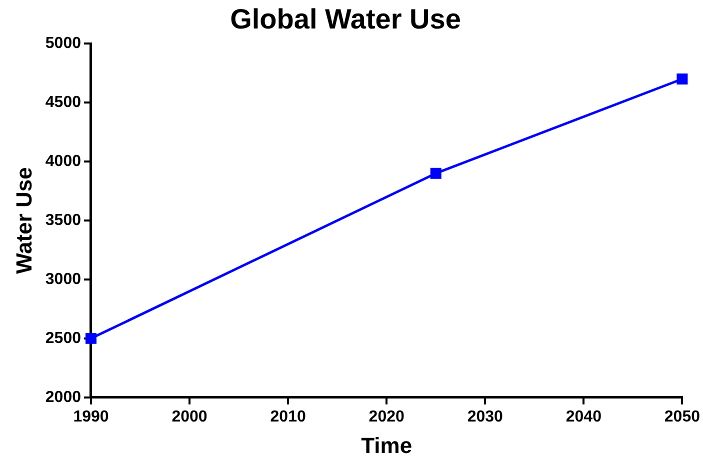  What do you see at coordinates (345, 19) in the screenshot?
I see `chart-title: Global Water Use` at bounding box center [345, 19].